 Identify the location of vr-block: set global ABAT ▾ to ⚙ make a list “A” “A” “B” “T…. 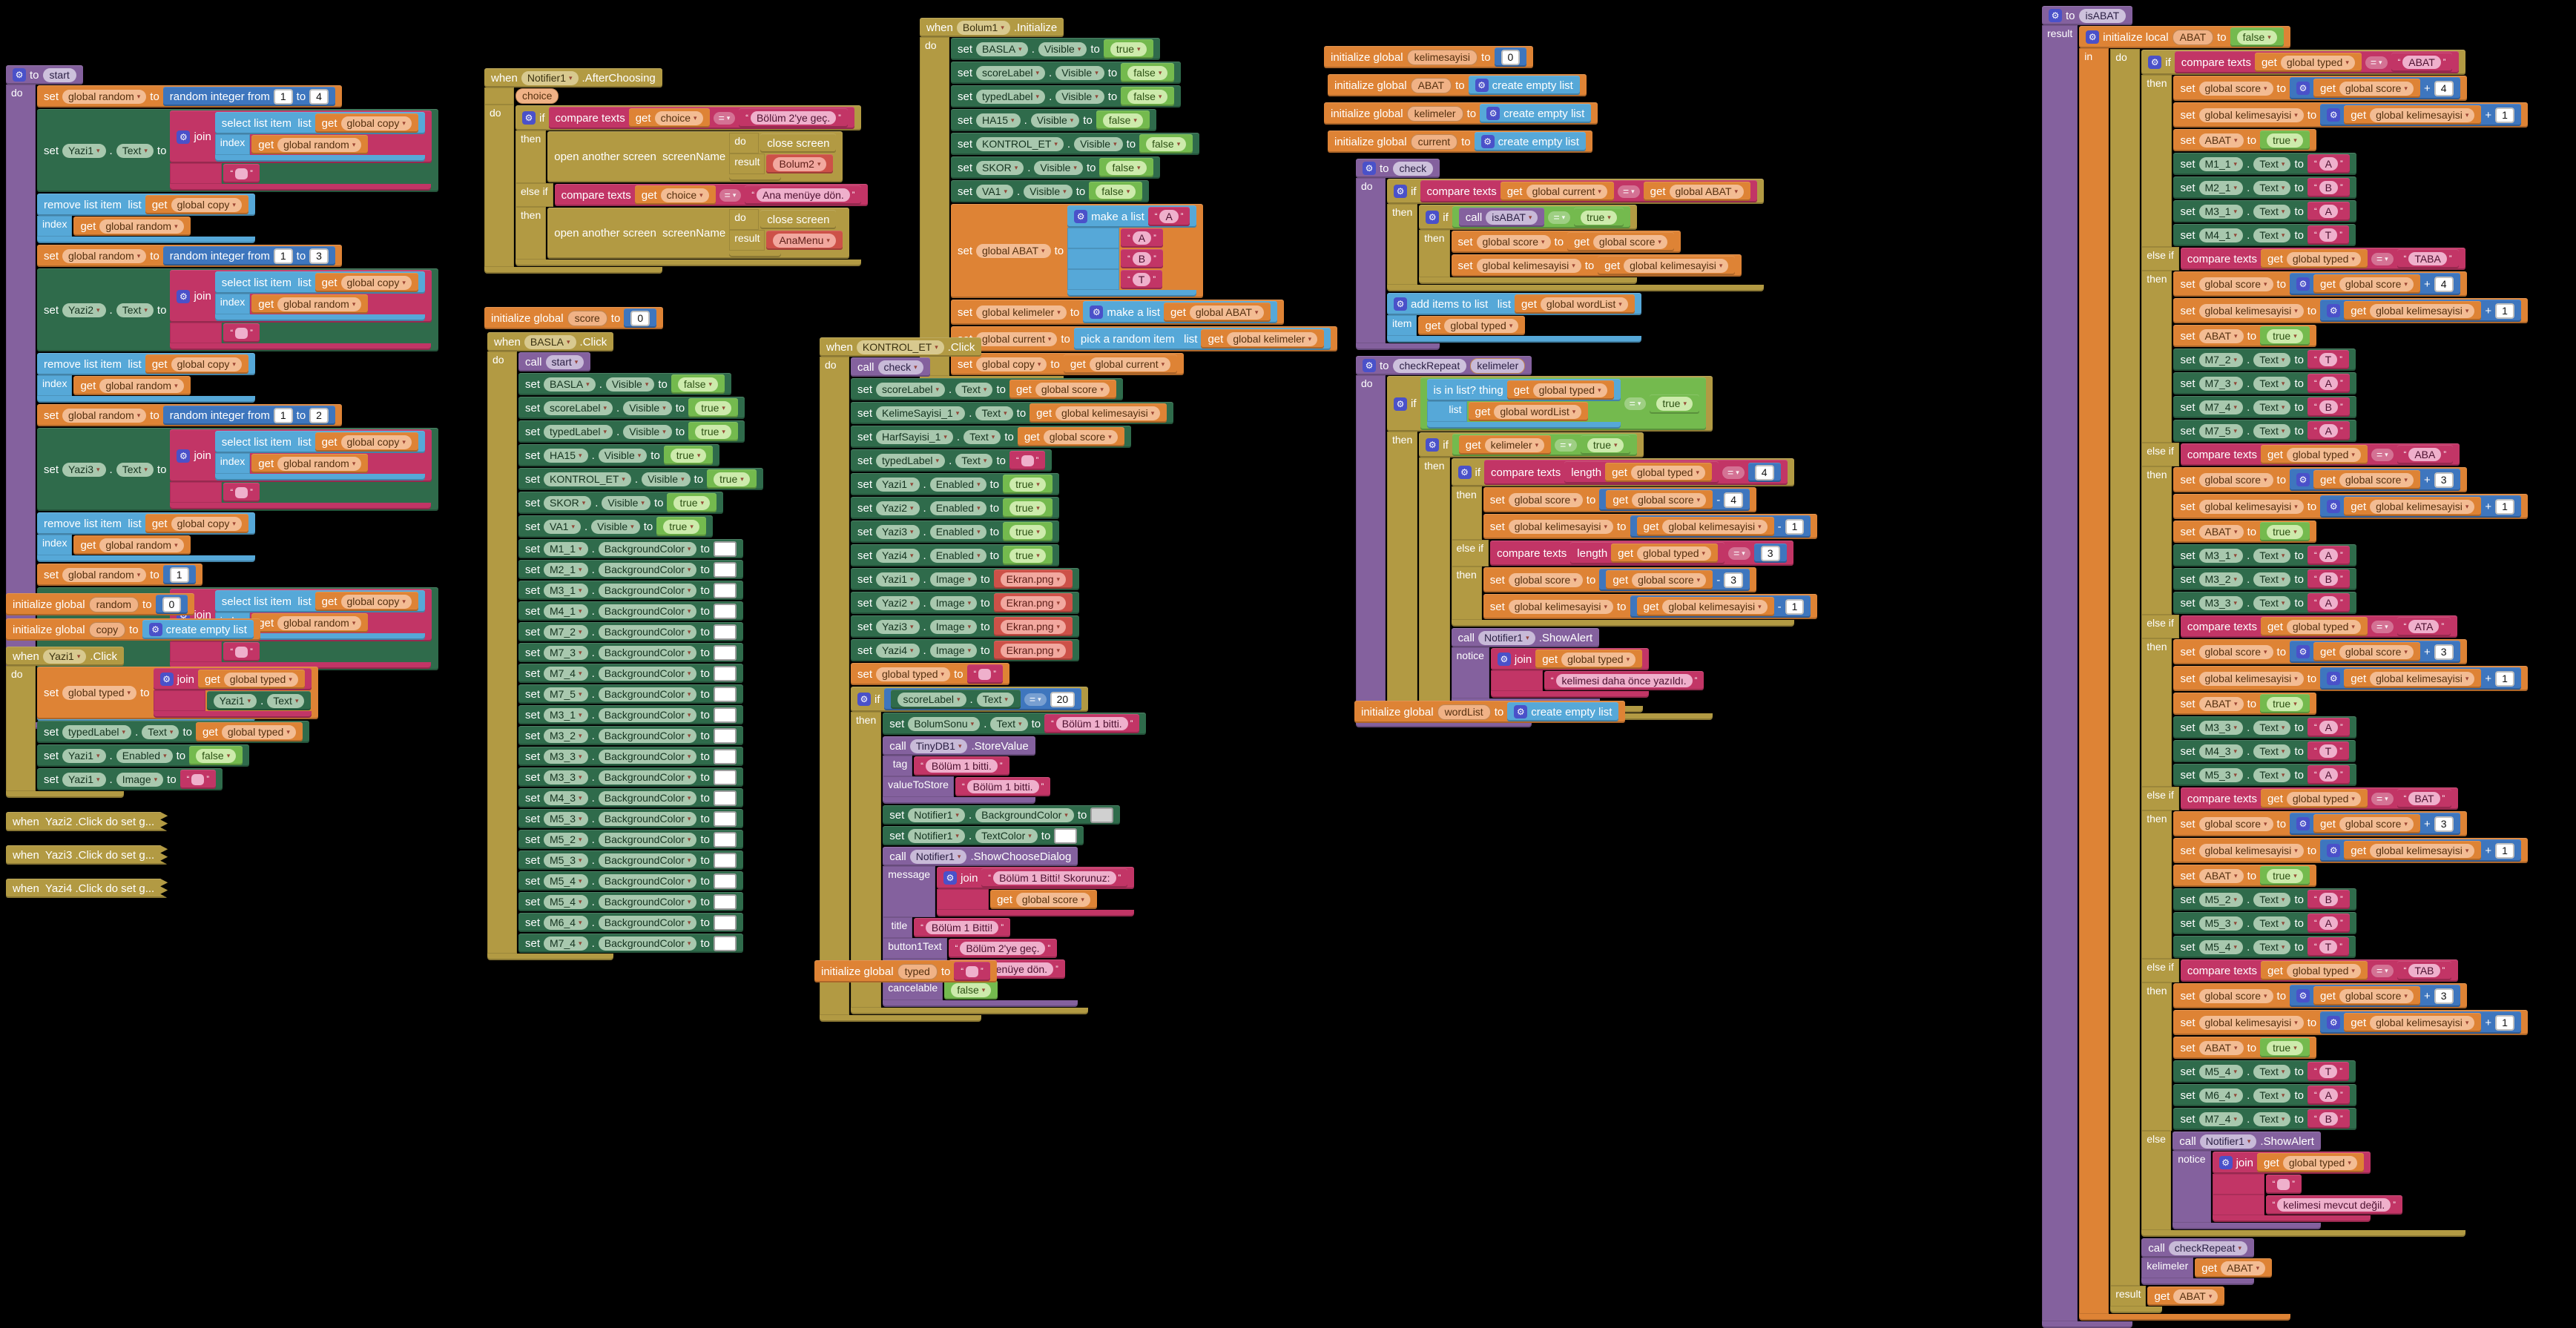
(1077, 251).